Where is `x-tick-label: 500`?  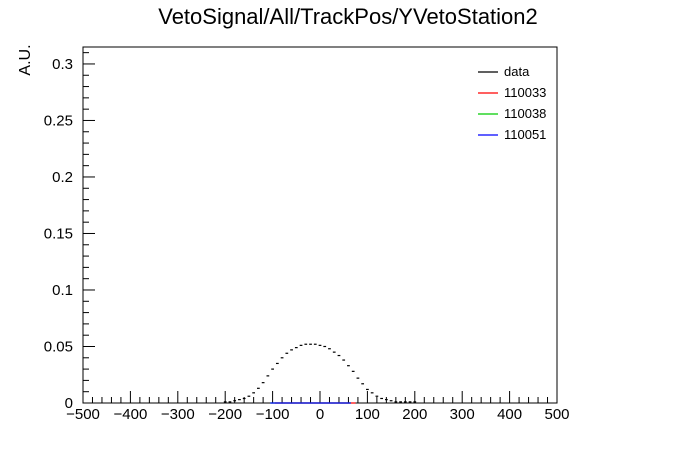 x-tick-label: 500 is located at coordinates (556, 414).